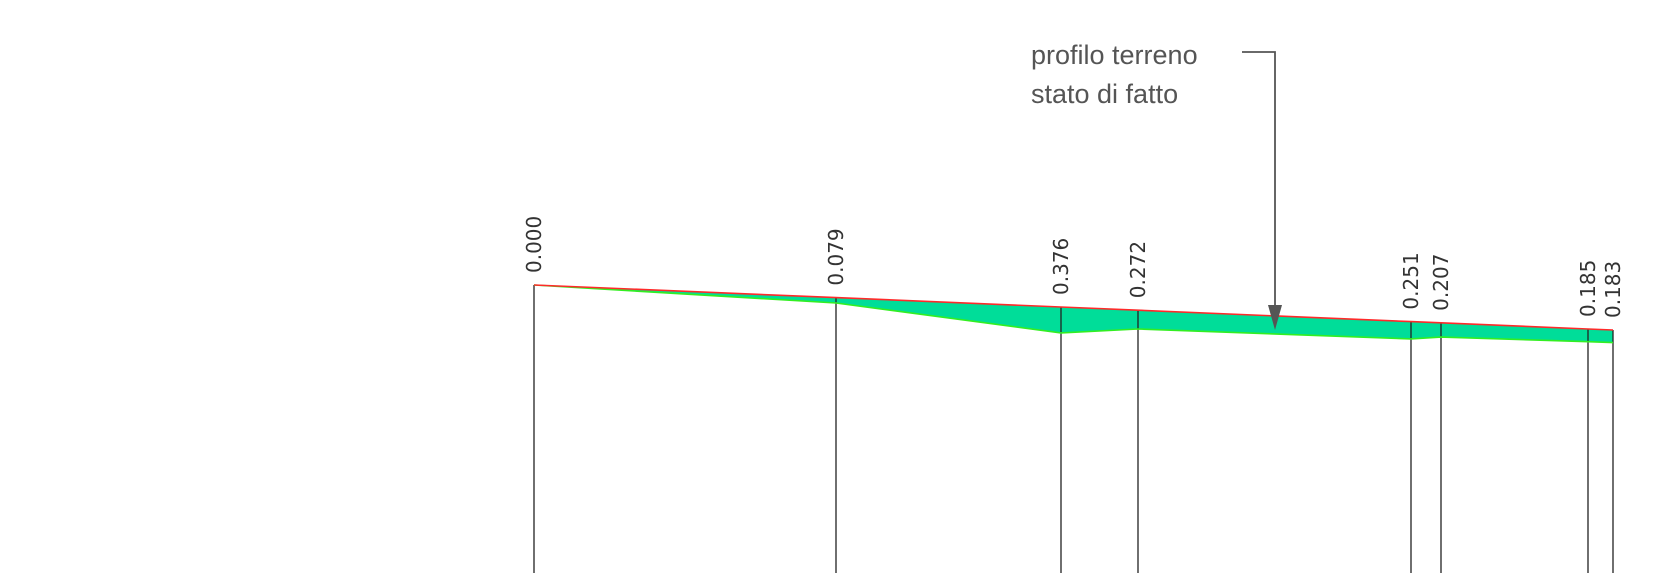 The width and height of the screenshot is (1654, 573). Describe the element at coordinates (1275, 317) in the screenshot. I see `callout-arrow-head` at that location.